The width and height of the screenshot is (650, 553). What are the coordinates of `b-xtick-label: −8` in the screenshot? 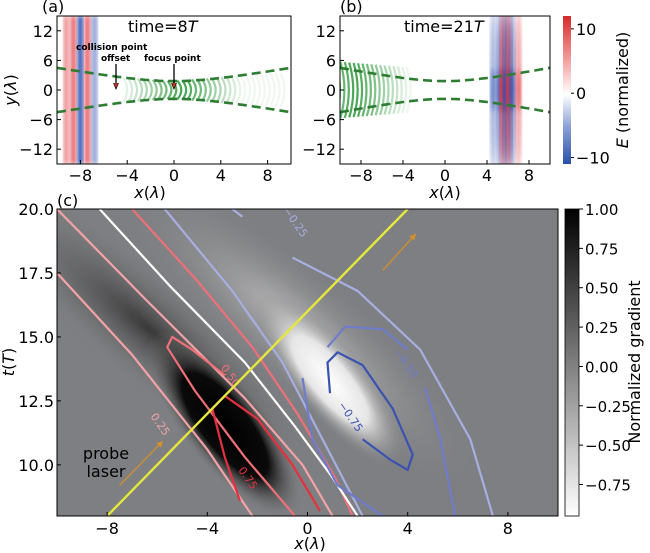 It's located at (361, 175).